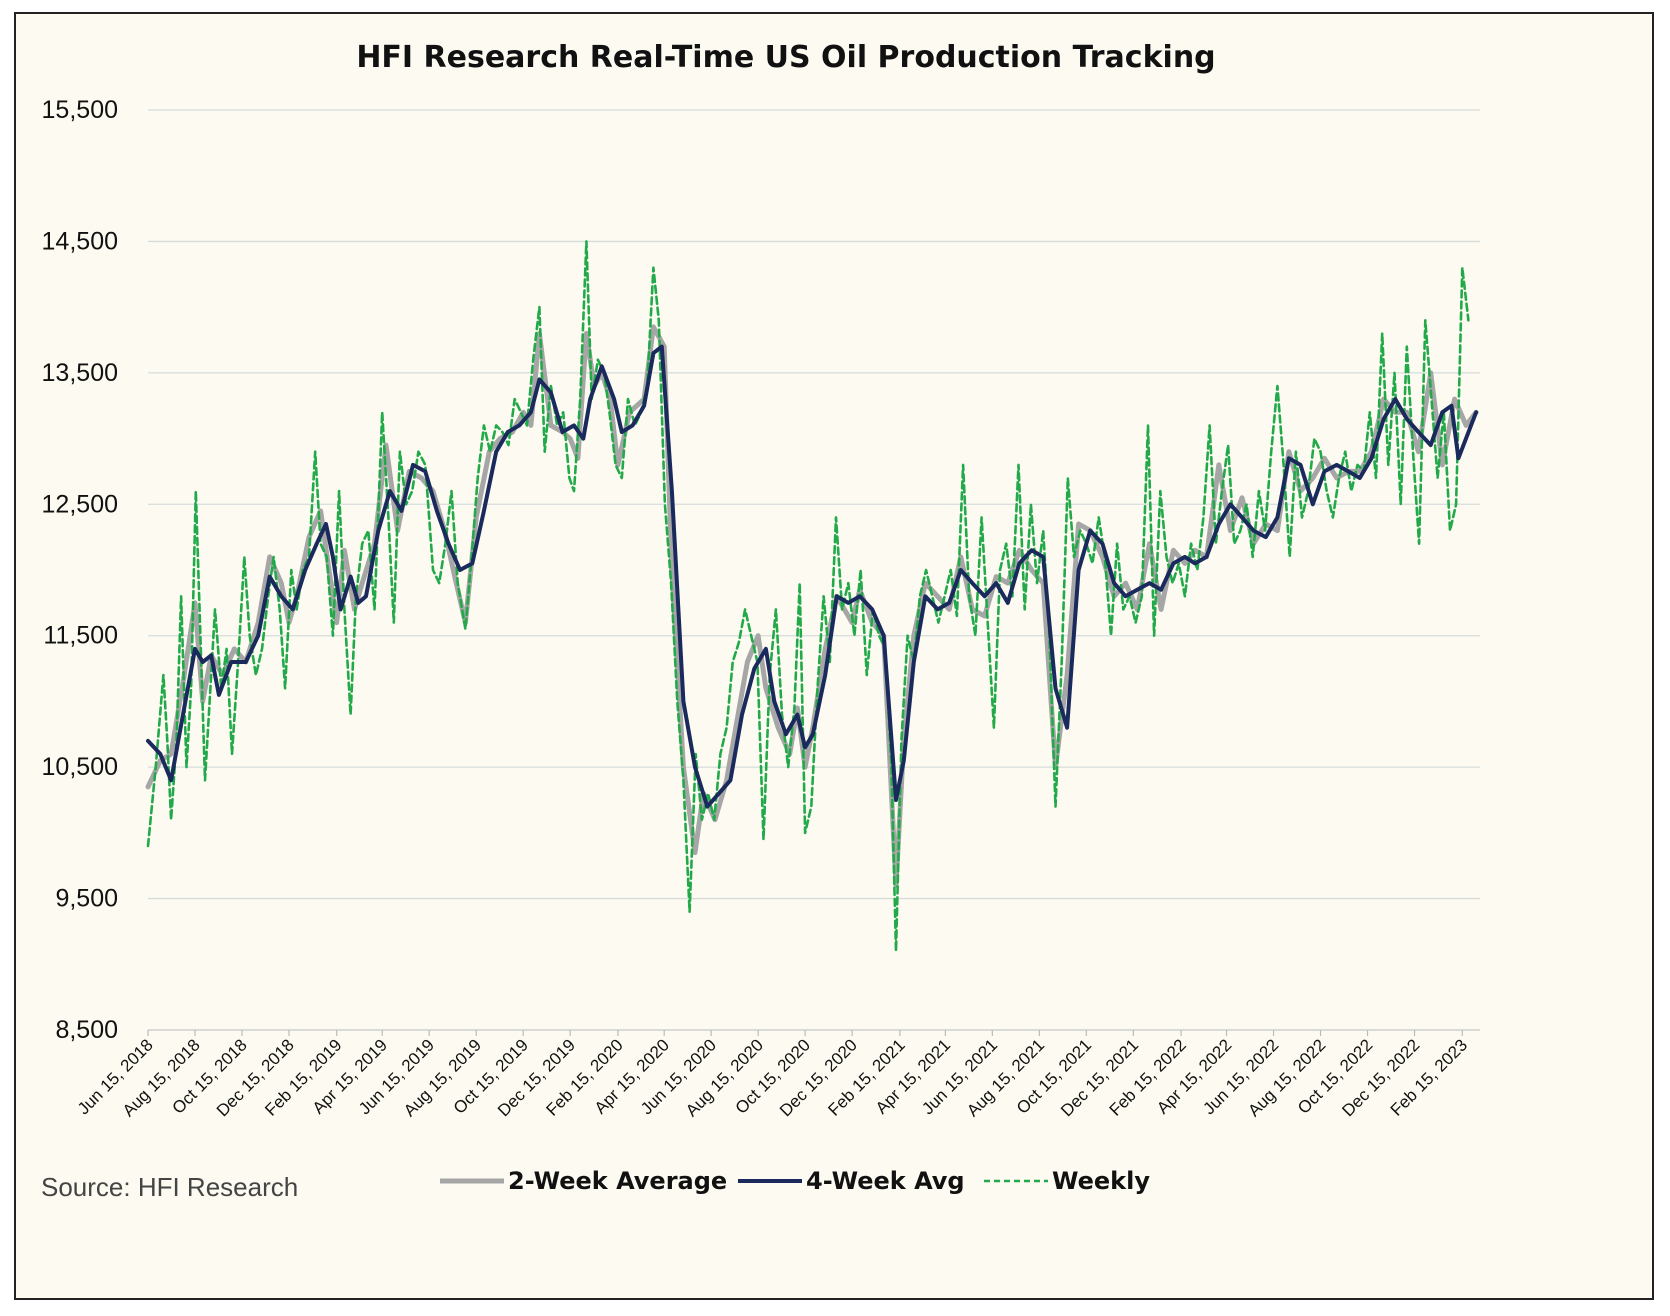 Image resolution: width=1670 pixels, height=1316 pixels. Describe the element at coordinates (86, 1030) in the screenshot. I see `y-tick-label: 8,500` at that location.